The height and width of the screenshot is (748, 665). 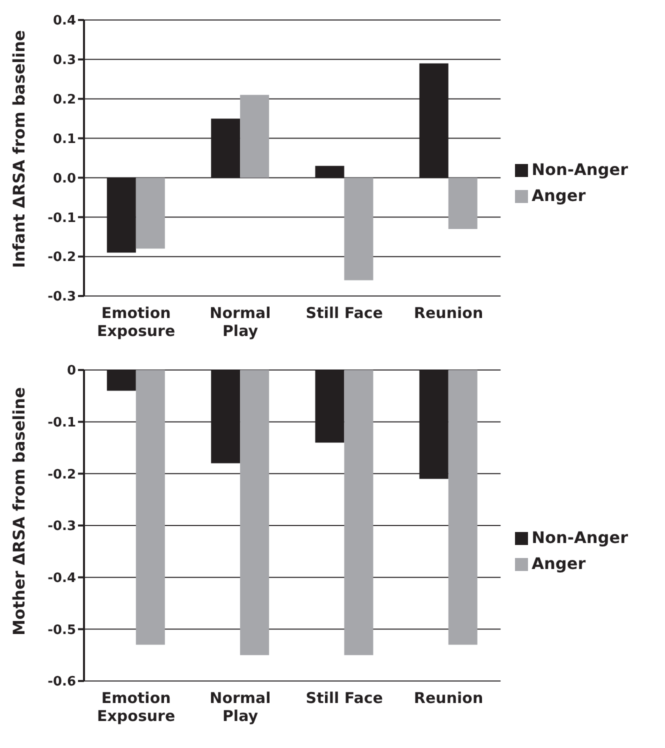 What do you see at coordinates (64, 100) in the screenshot?
I see `y-tick-label: 0.2` at bounding box center [64, 100].